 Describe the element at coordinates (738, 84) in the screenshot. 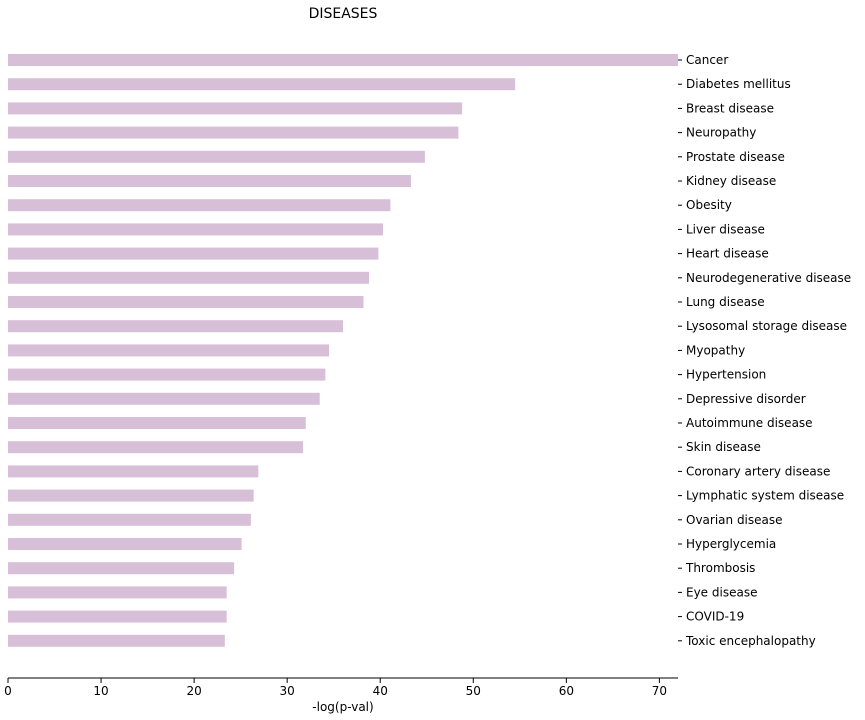

I see `category-label: Diabetes mellitus` at that location.